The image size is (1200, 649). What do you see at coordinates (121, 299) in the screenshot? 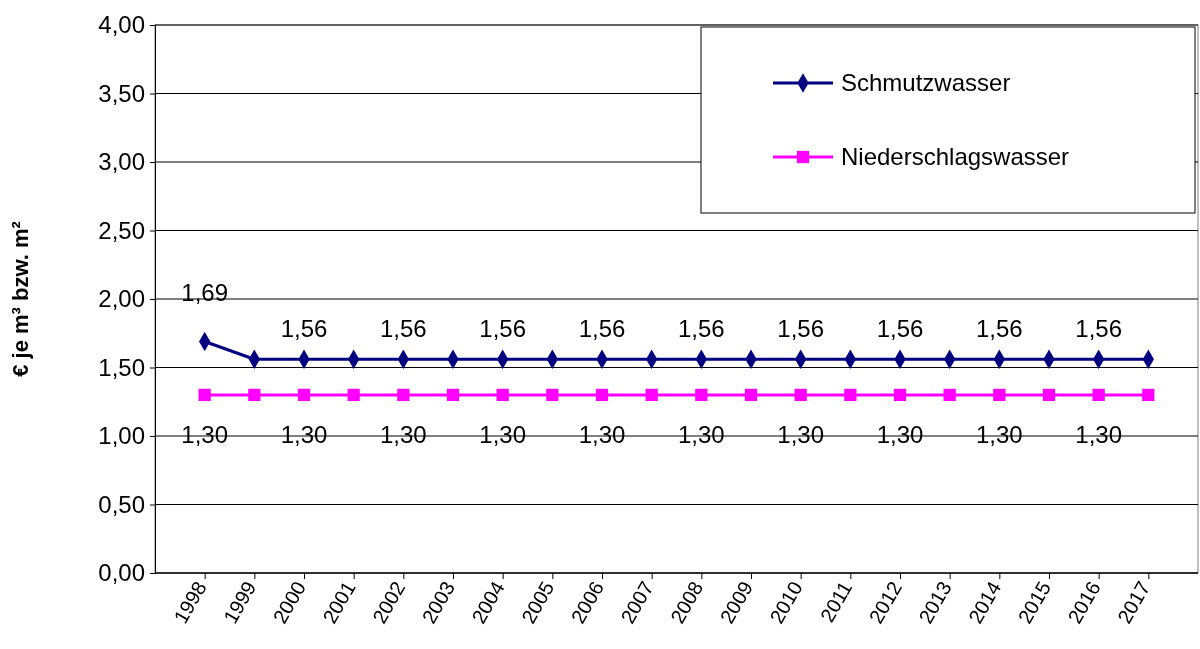
I see `y-tick-label: 2,00` at bounding box center [121, 299].